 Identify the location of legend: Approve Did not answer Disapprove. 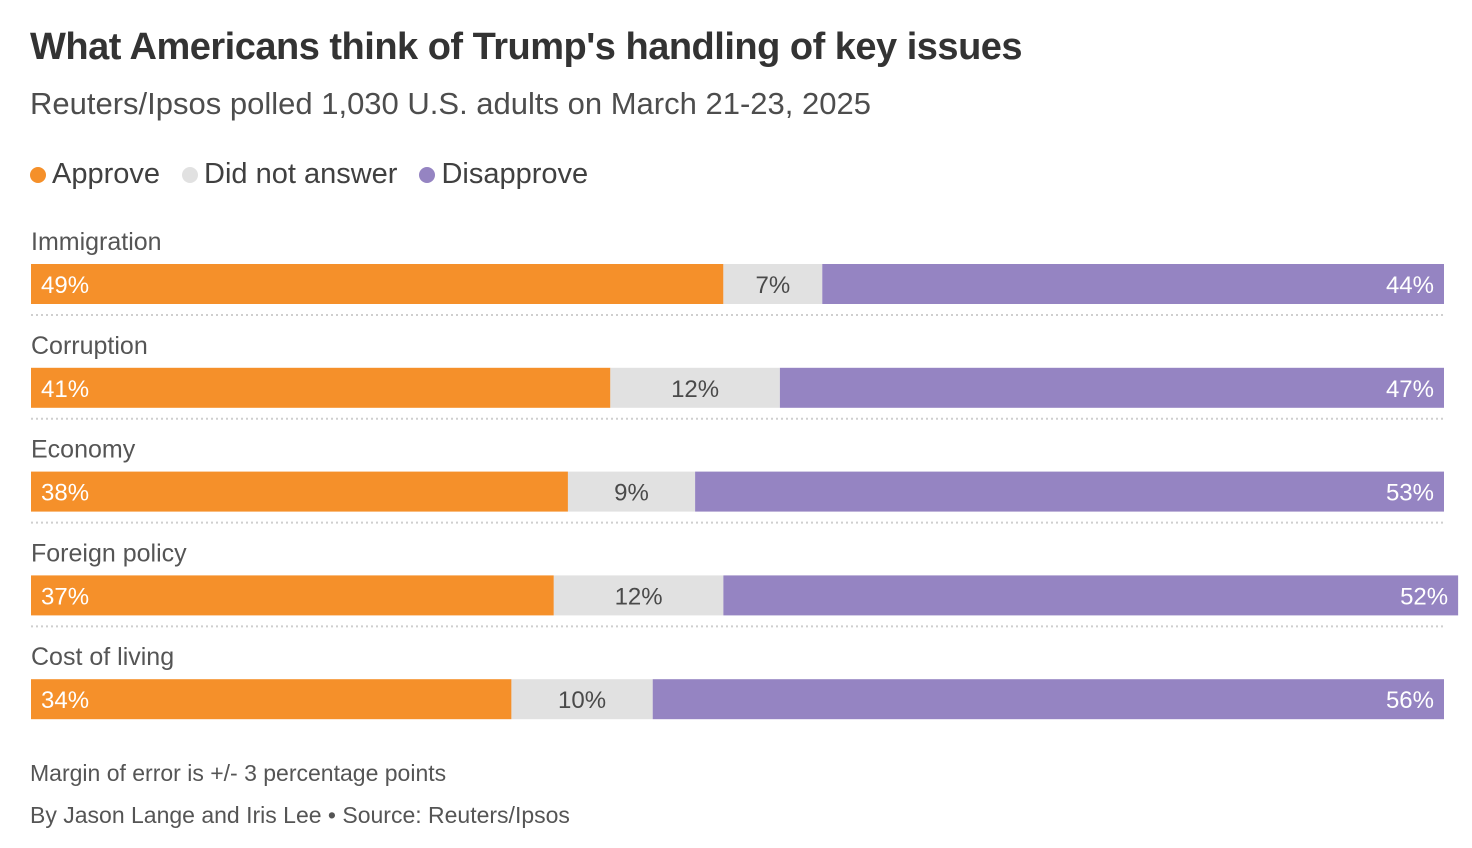
(320, 174).